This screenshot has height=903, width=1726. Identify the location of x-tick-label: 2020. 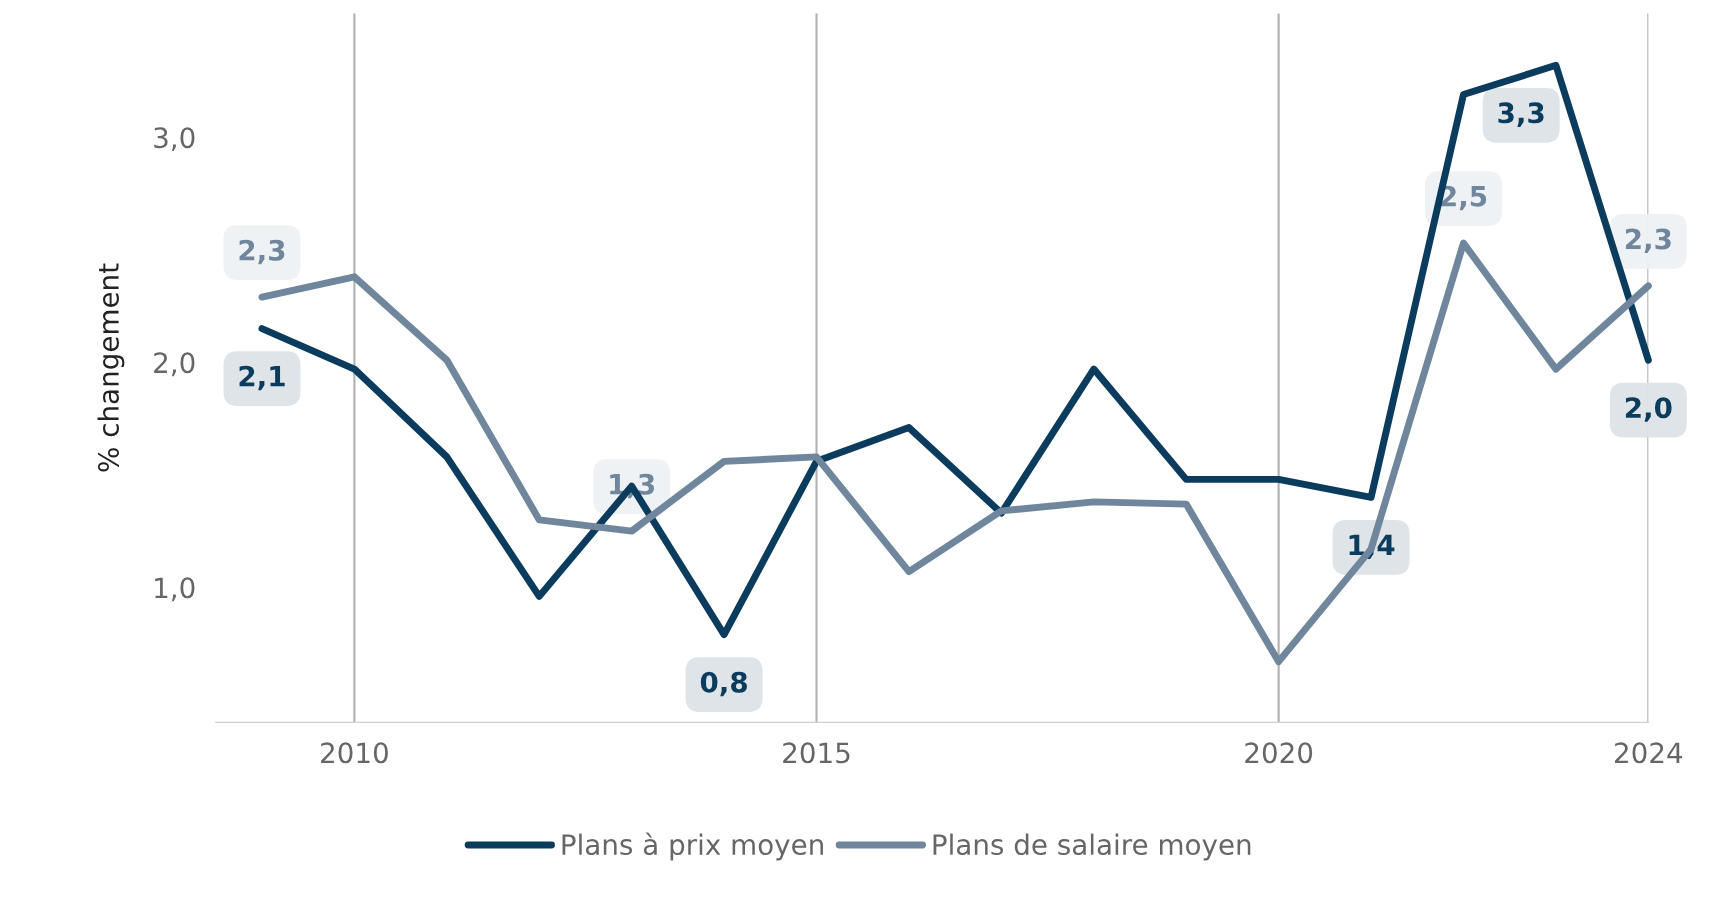
(1279, 753).